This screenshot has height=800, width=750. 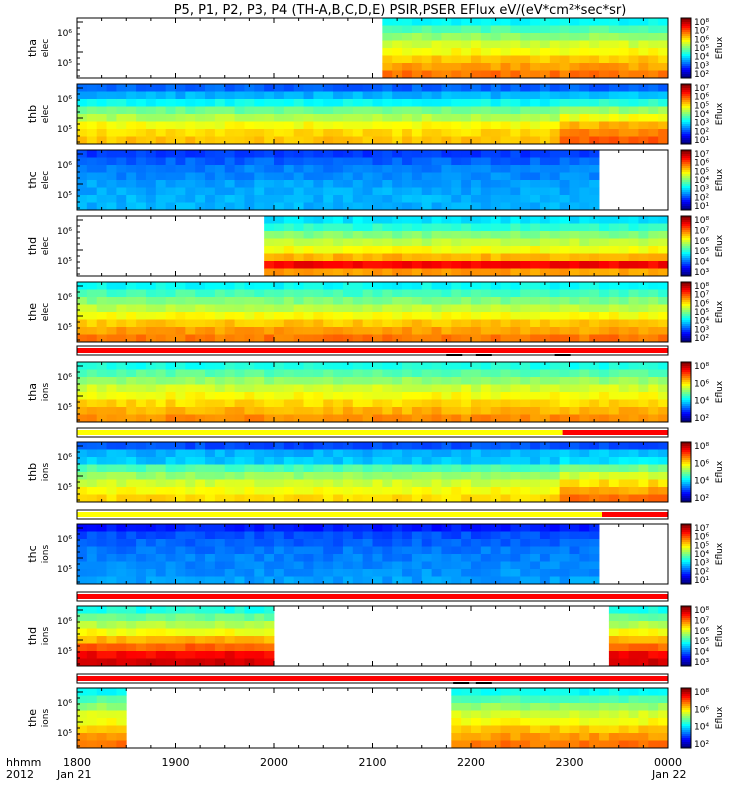 I want to click on colorbar-tick-label: 10³, so click(x=701, y=124).